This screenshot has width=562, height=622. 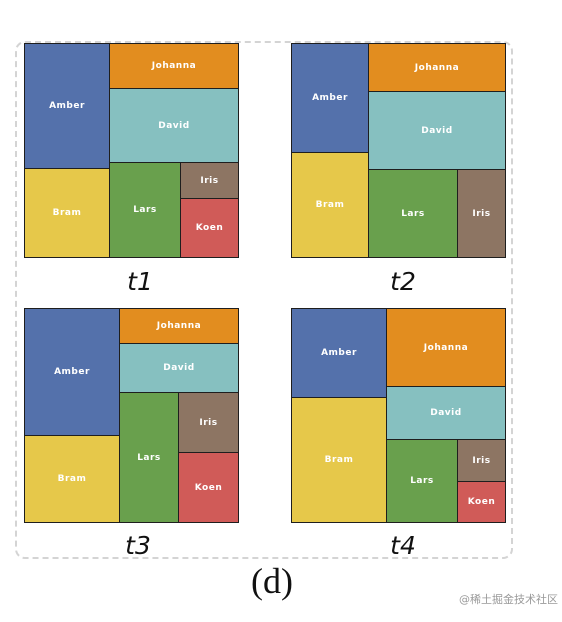 I want to click on caption-t1: t1, so click(x=140, y=281).